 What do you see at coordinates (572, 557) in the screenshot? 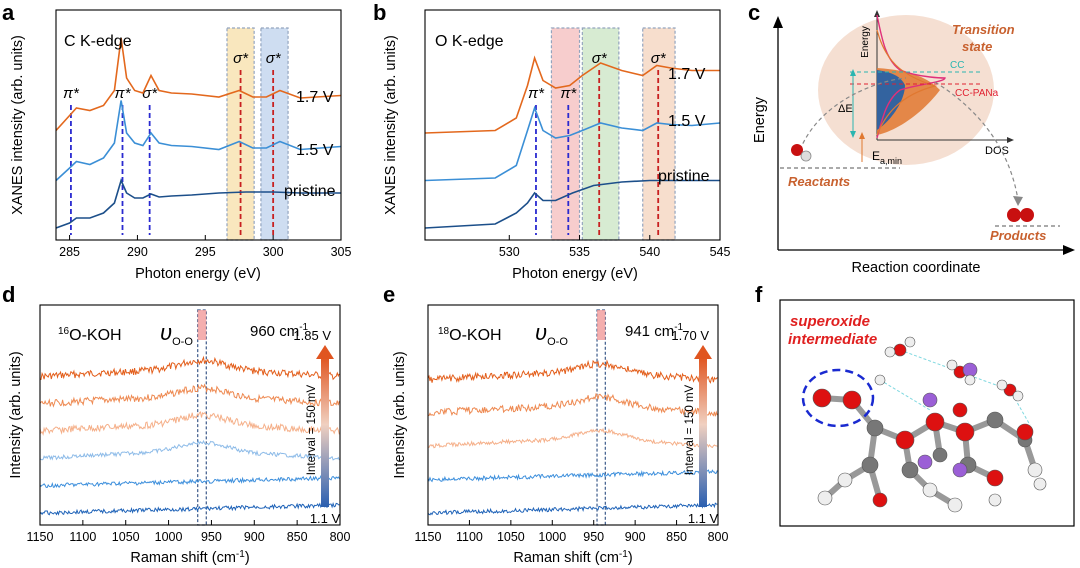
I see `panel-e-xlabel: Raman shift (cm-1)` at bounding box center [572, 557].